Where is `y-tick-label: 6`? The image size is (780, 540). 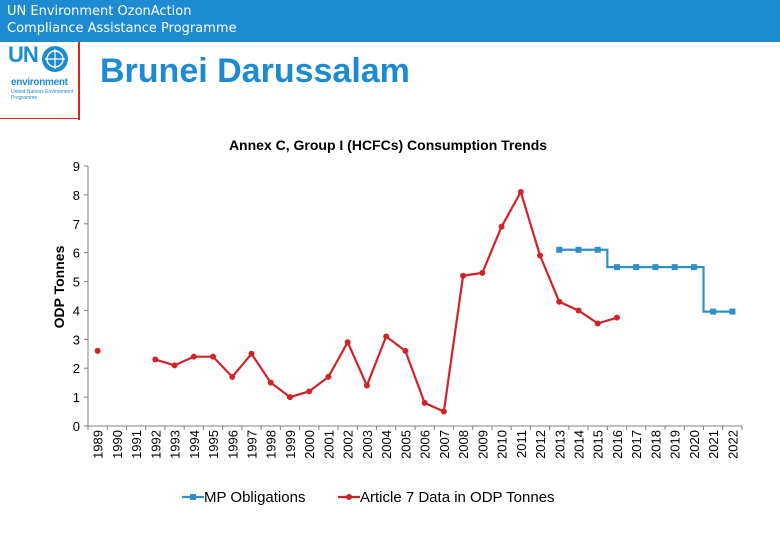 y-tick-label: 6 is located at coordinates (76, 253).